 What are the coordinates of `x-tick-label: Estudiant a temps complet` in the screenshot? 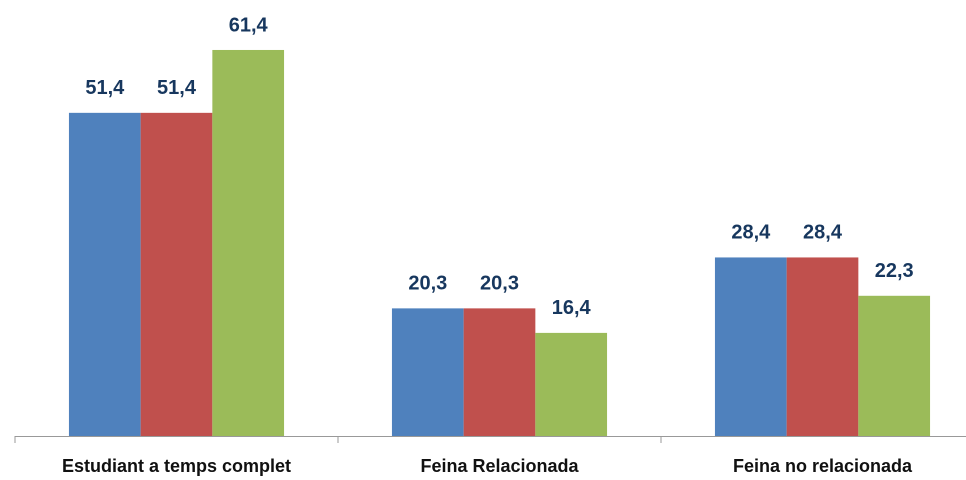 It's located at (176, 466).